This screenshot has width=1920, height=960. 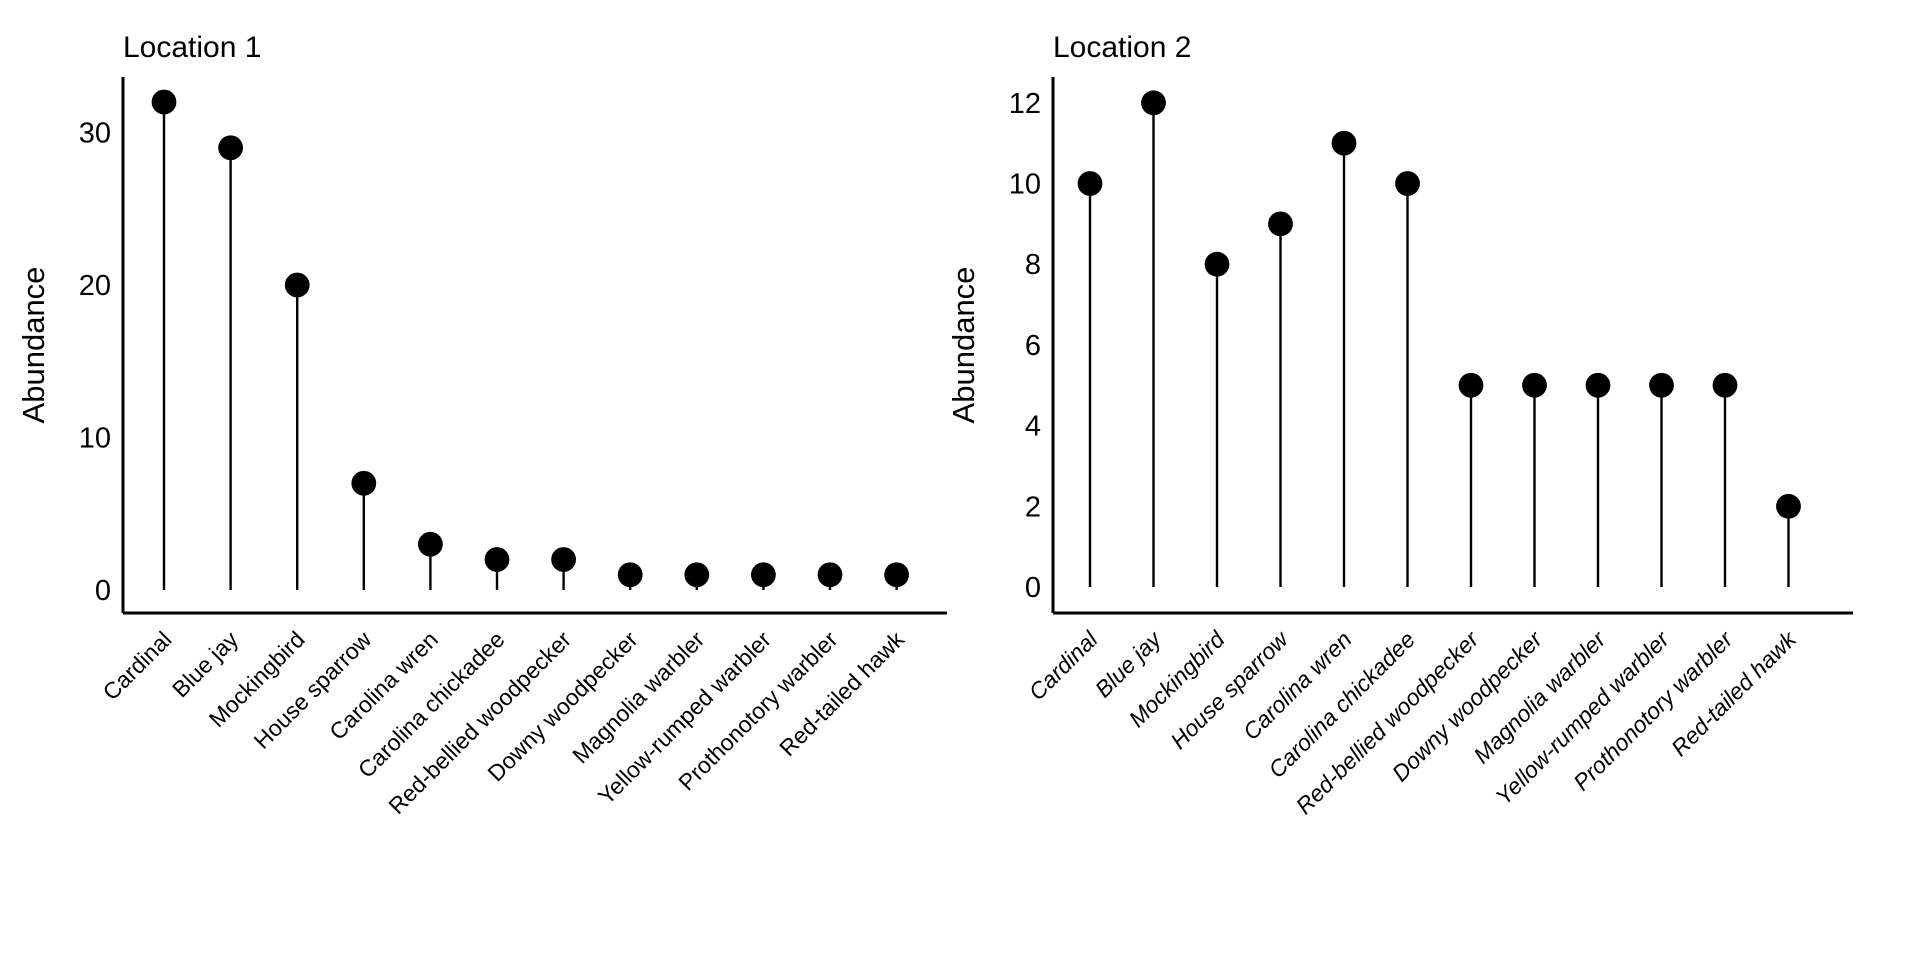 I want to click on x-tick-label: House sparrow, so click(x=313, y=690).